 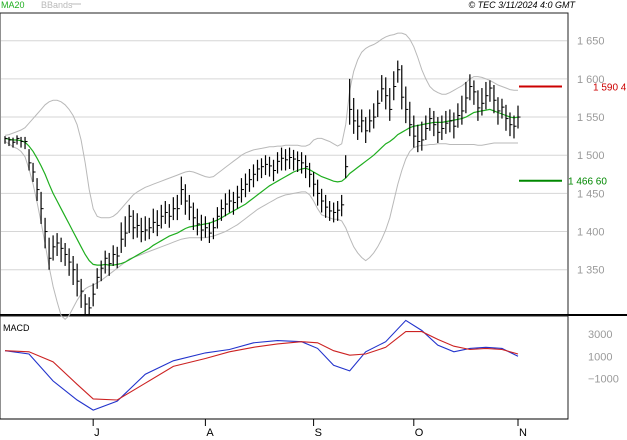 What do you see at coordinates (591, 42) in the screenshot?
I see `price-y-tick-label: 1 650` at bounding box center [591, 42].